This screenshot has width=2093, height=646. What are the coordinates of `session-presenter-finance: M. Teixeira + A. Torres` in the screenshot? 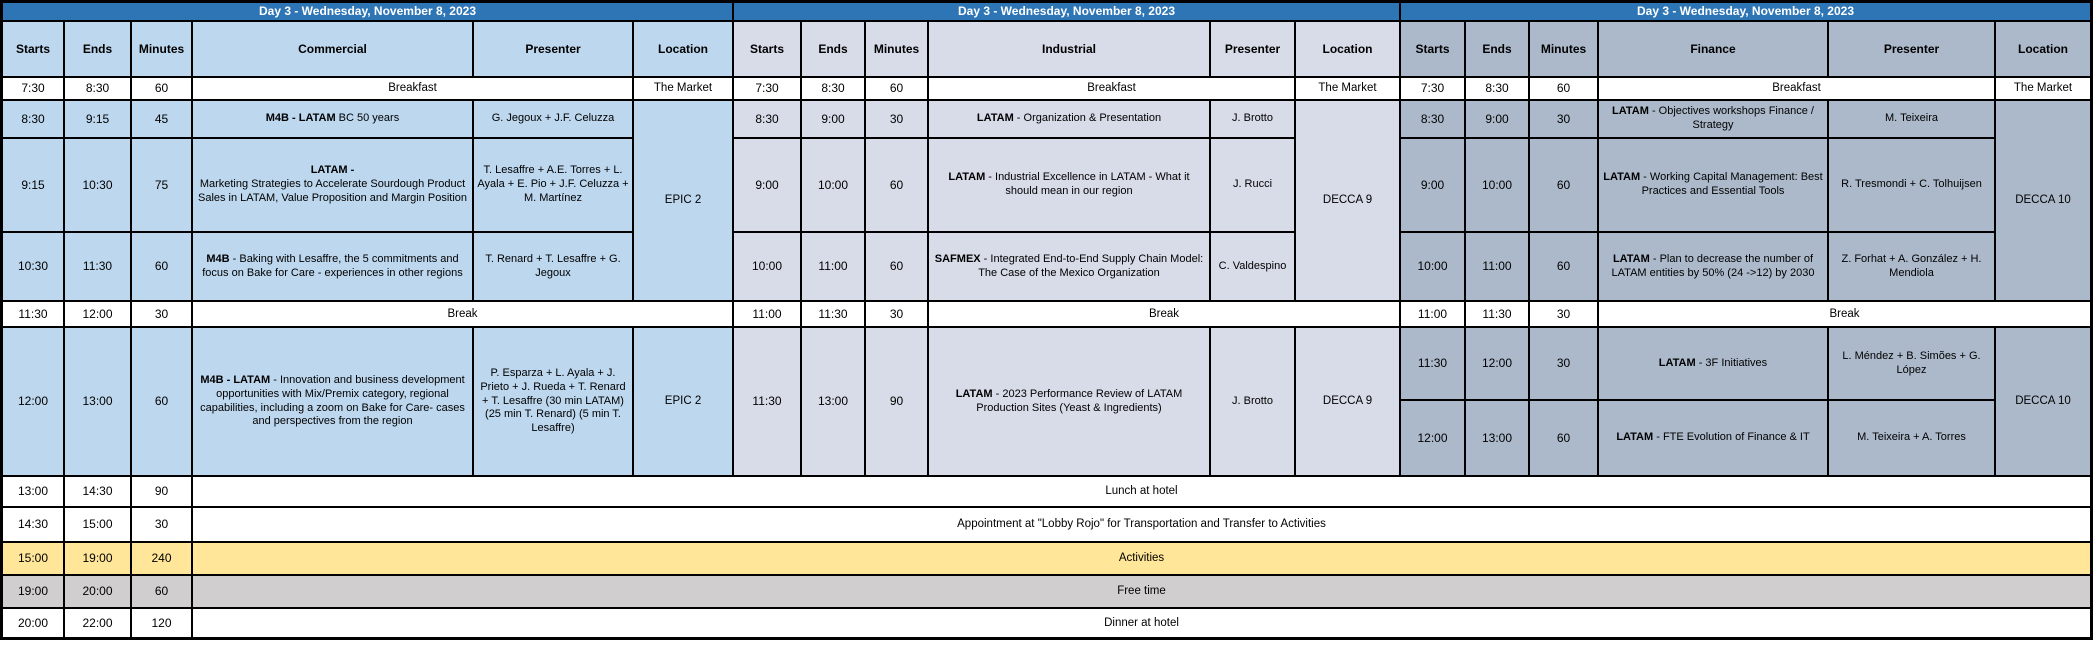 It's located at (1911, 438).